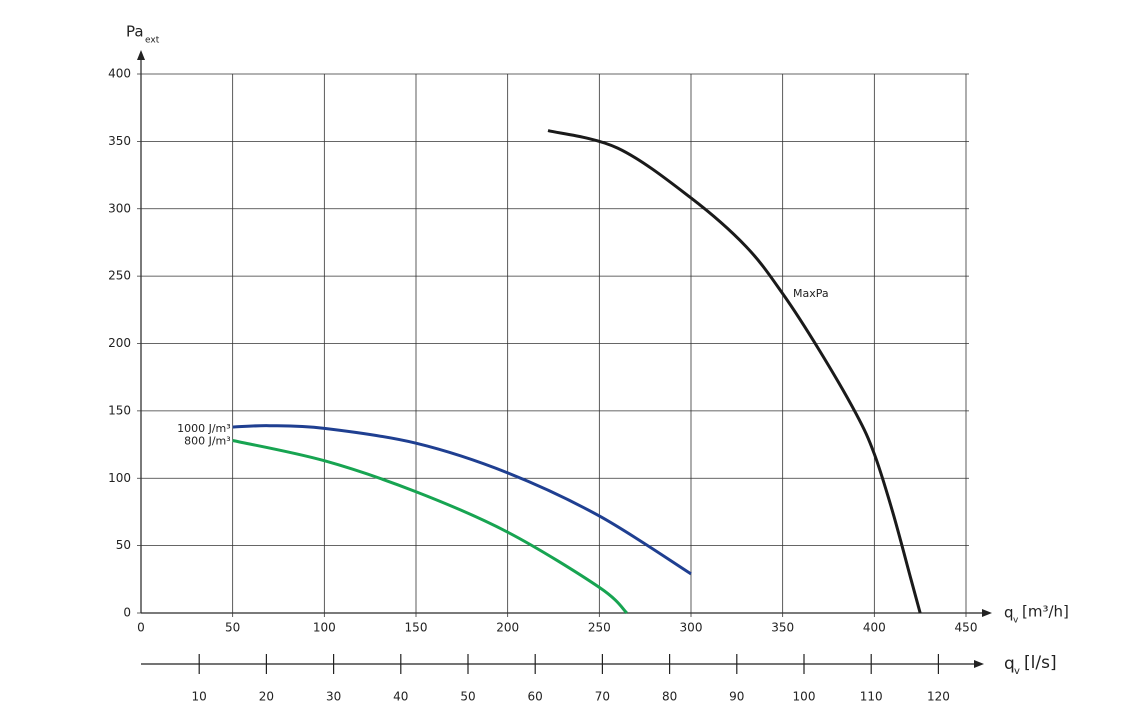 This screenshot has height=724, width=1144. I want to click on x2-tick-label: 110, so click(871, 697).